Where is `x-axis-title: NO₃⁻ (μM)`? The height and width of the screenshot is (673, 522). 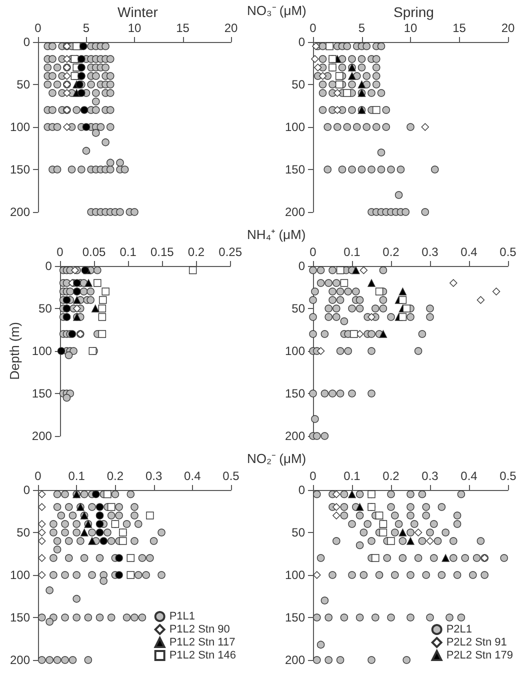 x-axis-title: NO₃⁻ (μM) is located at coordinates (276, 10).